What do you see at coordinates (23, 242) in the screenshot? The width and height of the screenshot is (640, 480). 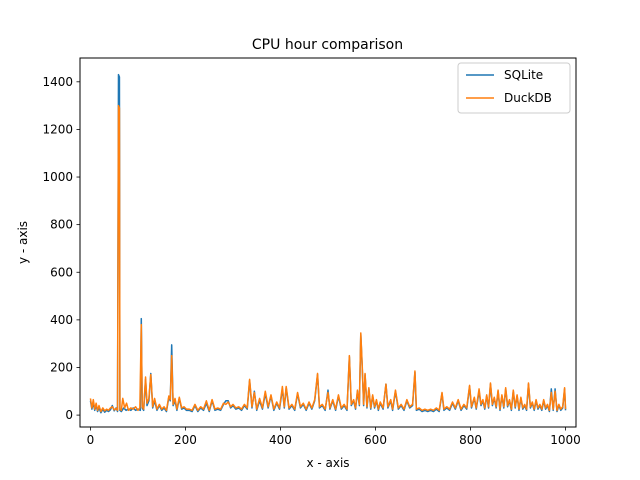 I see `y-axis-label: y - axis` at bounding box center [23, 242].